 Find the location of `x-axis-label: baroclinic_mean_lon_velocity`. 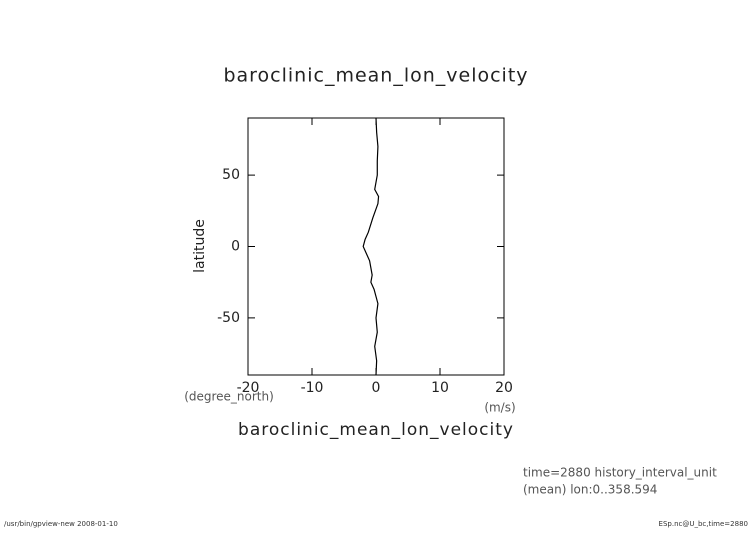

x-axis-label: baroclinic_mean_lon_velocity is located at coordinates (376, 430).